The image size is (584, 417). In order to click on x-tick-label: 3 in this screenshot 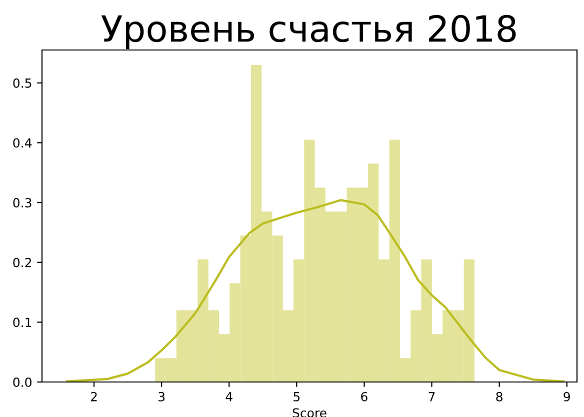, I will do `click(161, 397)`.